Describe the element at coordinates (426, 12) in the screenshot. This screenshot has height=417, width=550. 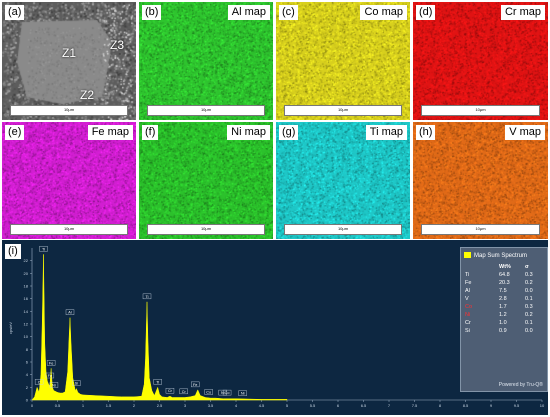
I see `panel-label-d: (d)` at that location.